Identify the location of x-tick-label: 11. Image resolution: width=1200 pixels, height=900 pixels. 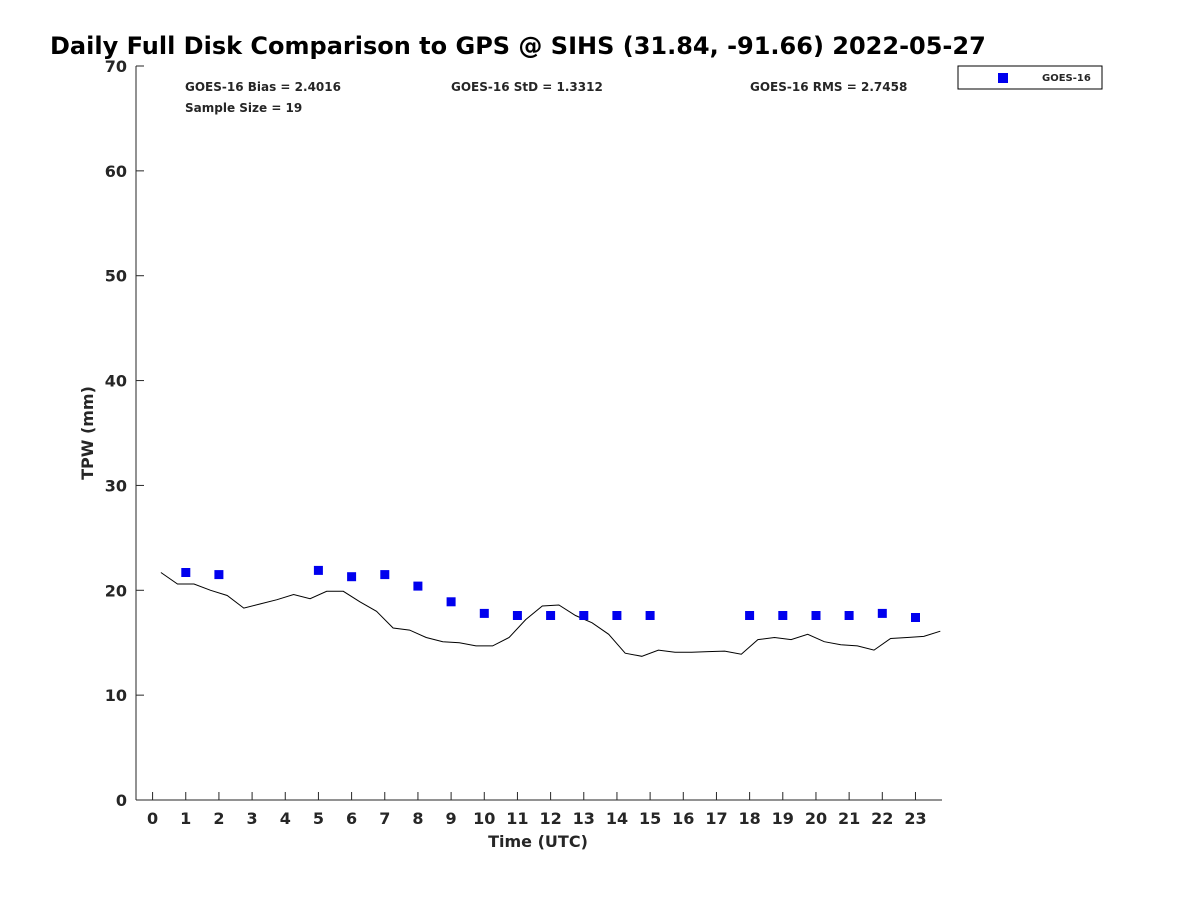
(517, 818).